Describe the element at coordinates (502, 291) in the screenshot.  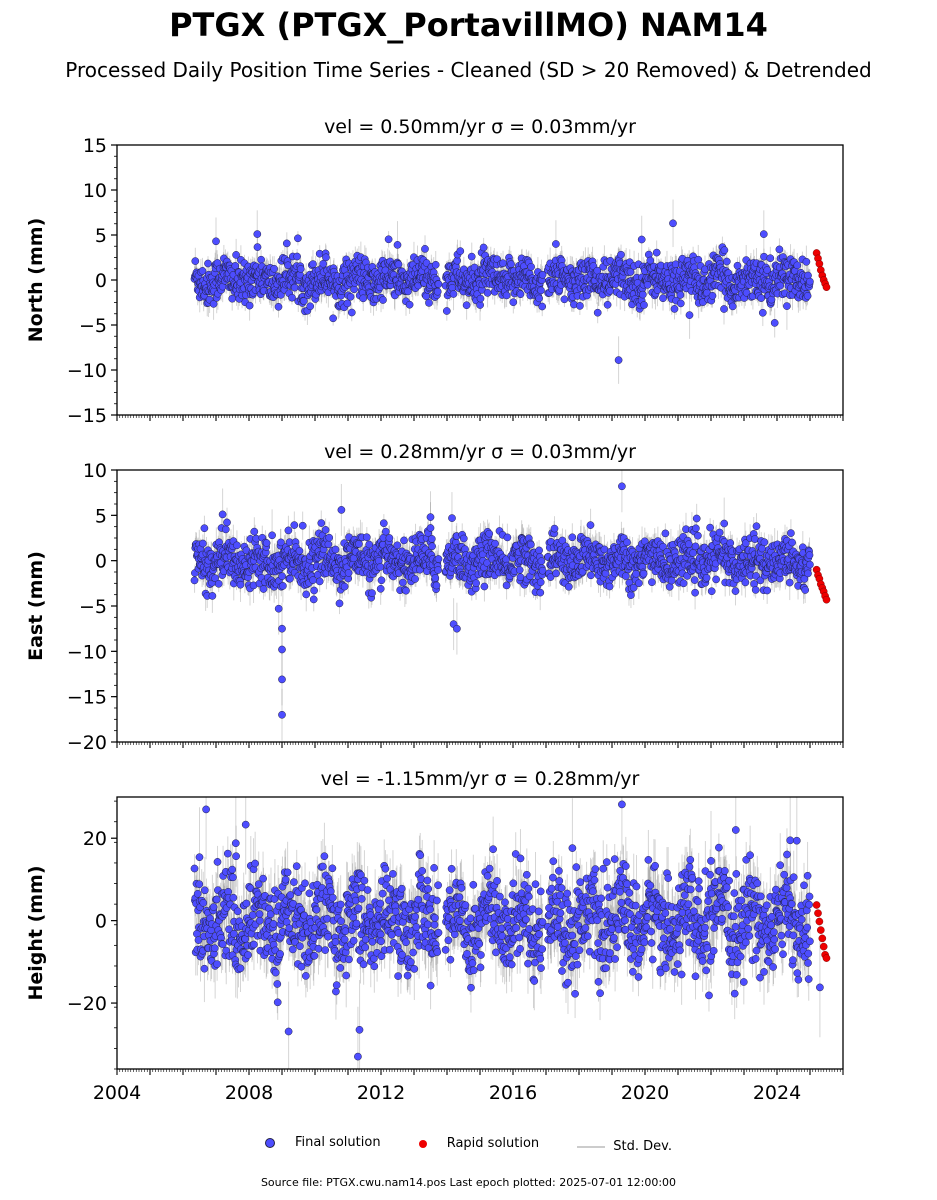
I see `final-solution-points` at that location.